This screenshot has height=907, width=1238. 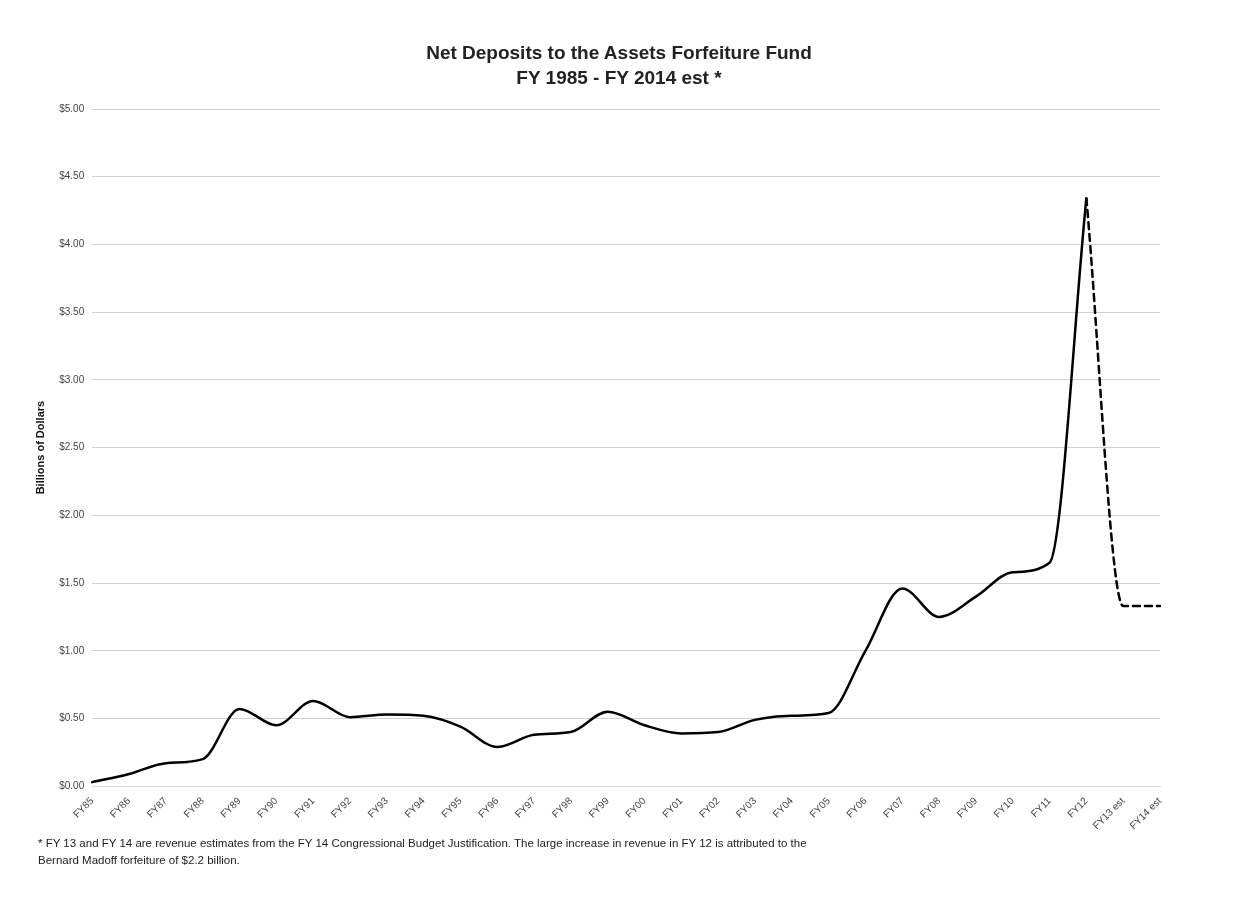 What do you see at coordinates (72, 785) in the screenshot?
I see `y-tick-label: $0.00` at bounding box center [72, 785].